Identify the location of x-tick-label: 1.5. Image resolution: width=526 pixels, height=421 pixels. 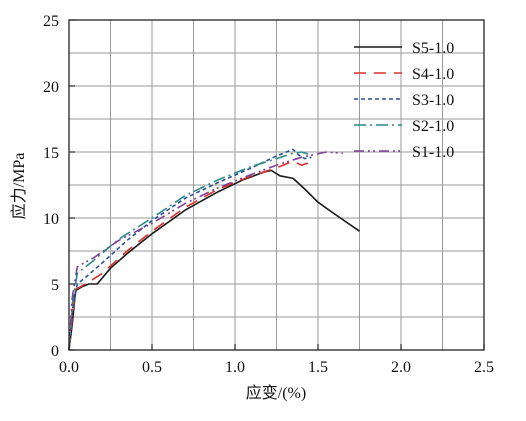
(318, 367).